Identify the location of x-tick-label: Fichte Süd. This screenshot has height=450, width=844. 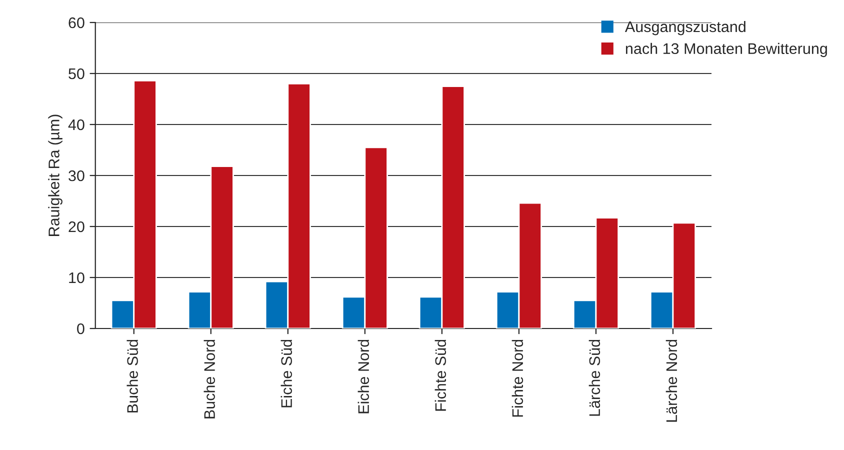
(440, 375).